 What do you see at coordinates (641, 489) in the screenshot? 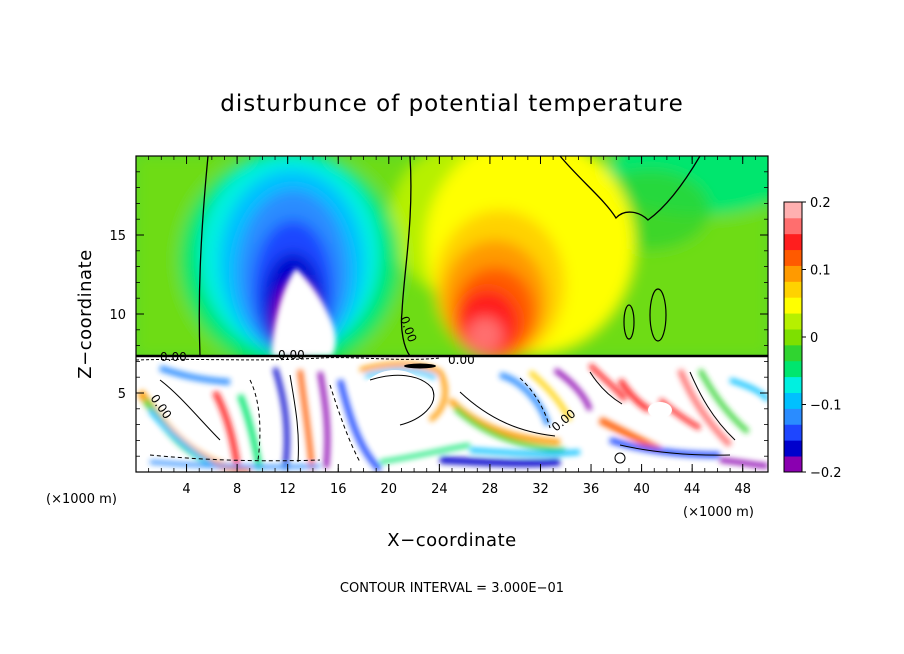
I see `x-tick-label: 40` at bounding box center [641, 489].